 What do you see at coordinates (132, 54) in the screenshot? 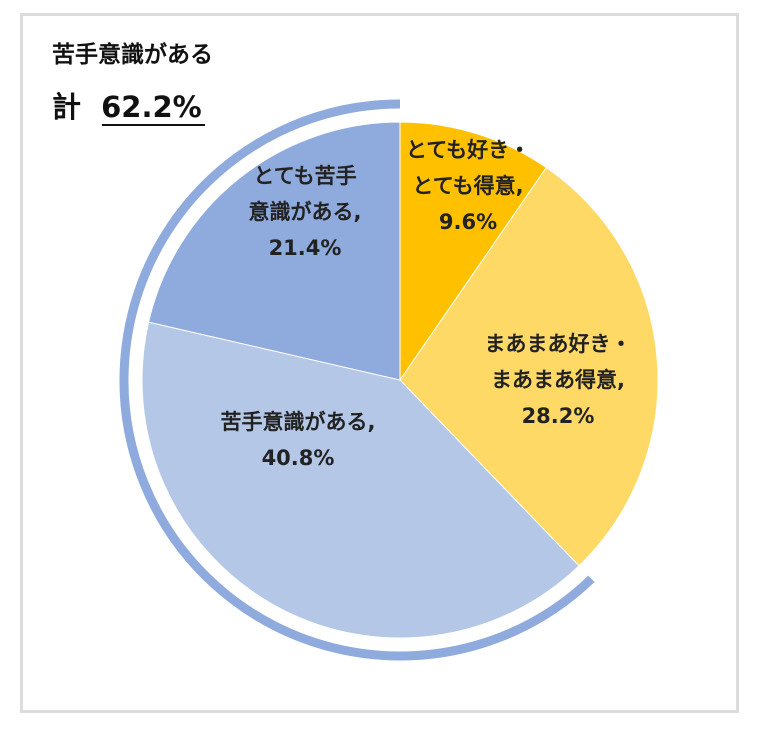
I see `bracket-title: 苦手意識がある` at bounding box center [132, 54].